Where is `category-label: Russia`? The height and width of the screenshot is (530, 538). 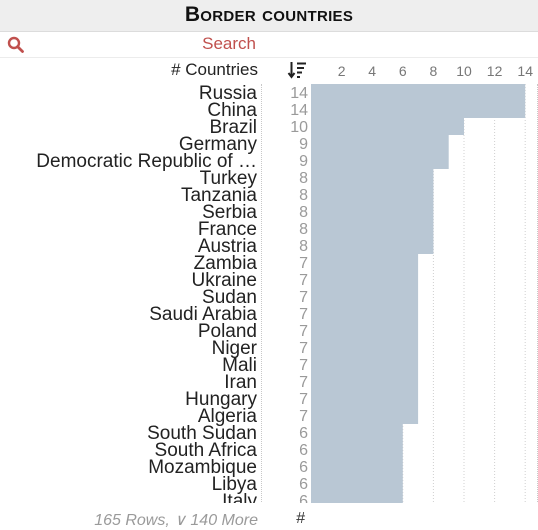
category-label: Russia is located at coordinates (228, 93).